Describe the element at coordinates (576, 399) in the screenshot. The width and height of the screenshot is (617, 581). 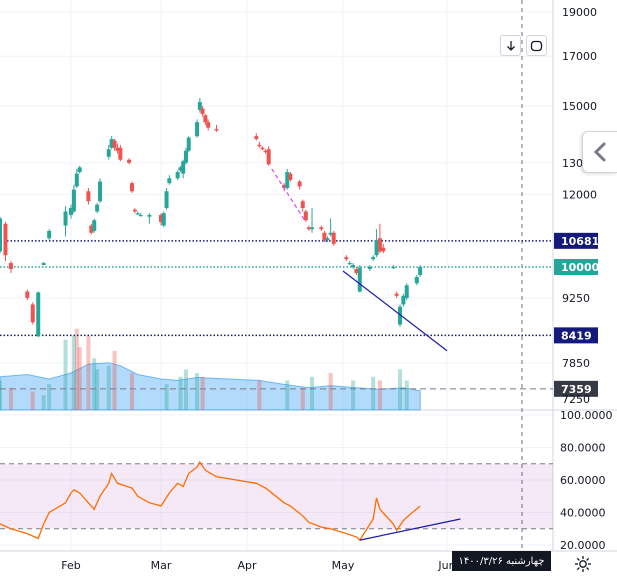
I see `price-axis-tick: 7250` at that location.